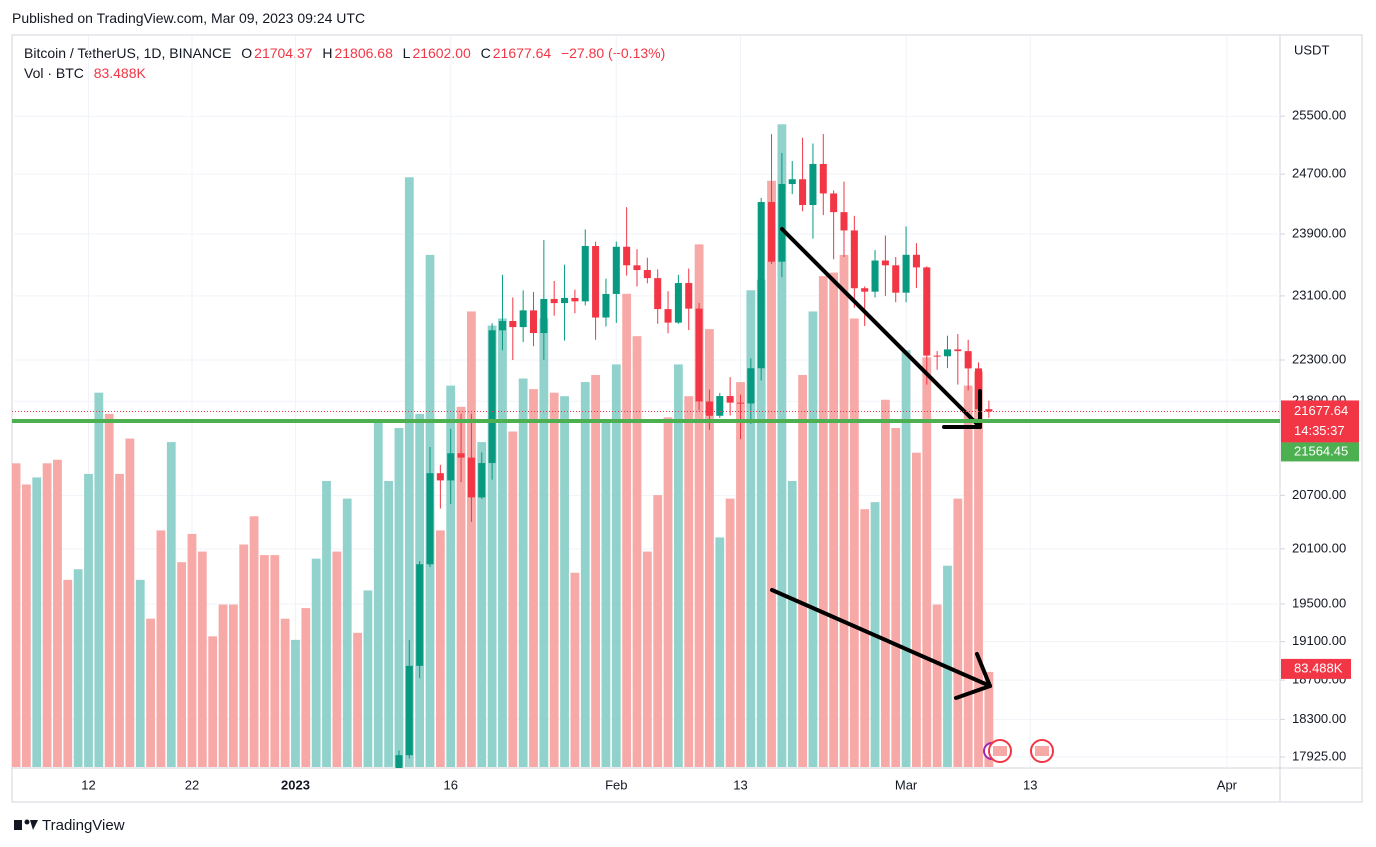 Image resolution: width=1376 pixels, height=847 pixels. What do you see at coordinates (881, 328) in the screenshot?
I see `trend-arrow` at bounding box center [881, 328].